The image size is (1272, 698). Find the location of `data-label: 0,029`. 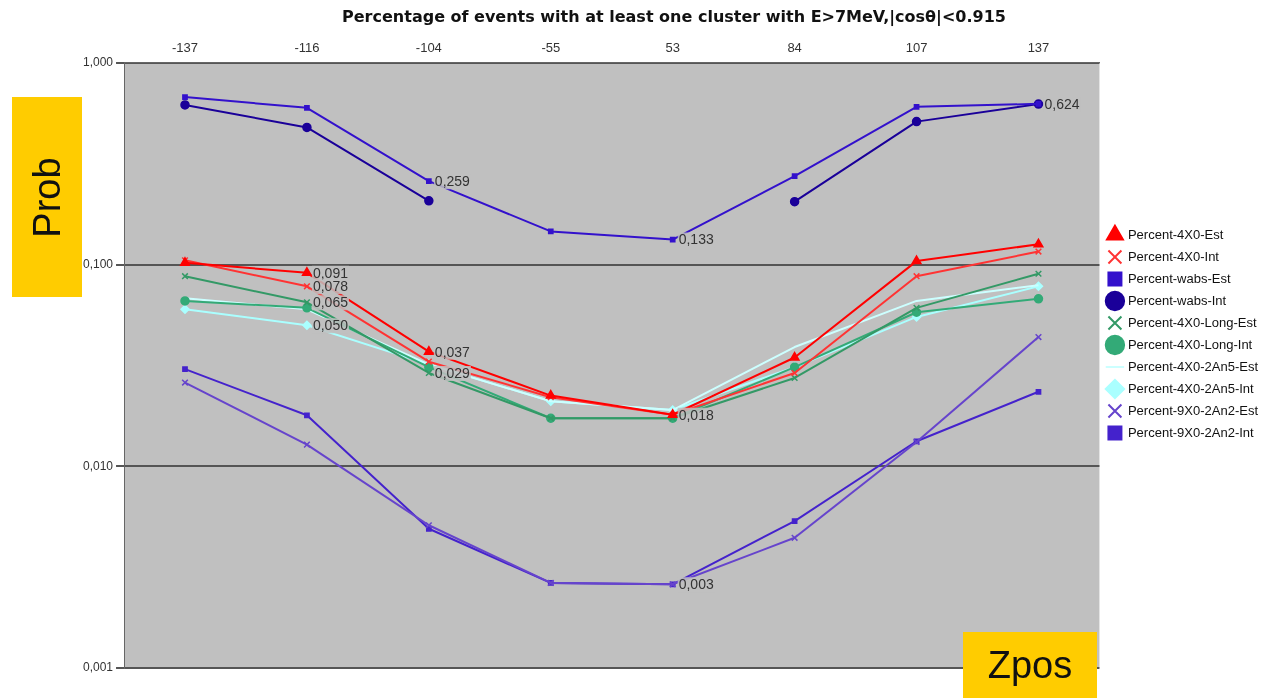

data-label: 0,029 is located at coordinates (452, 372).